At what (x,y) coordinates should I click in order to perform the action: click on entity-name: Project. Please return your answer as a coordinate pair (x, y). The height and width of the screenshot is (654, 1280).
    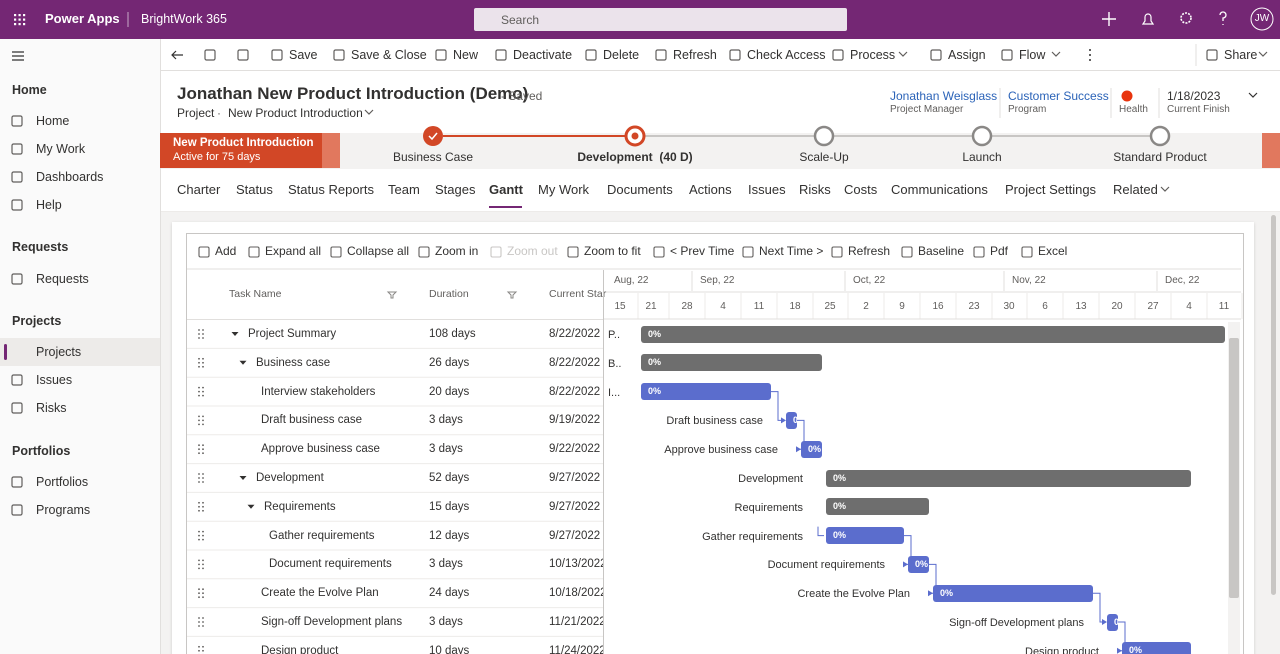
    Looking at the image, I should click on (196, 113).